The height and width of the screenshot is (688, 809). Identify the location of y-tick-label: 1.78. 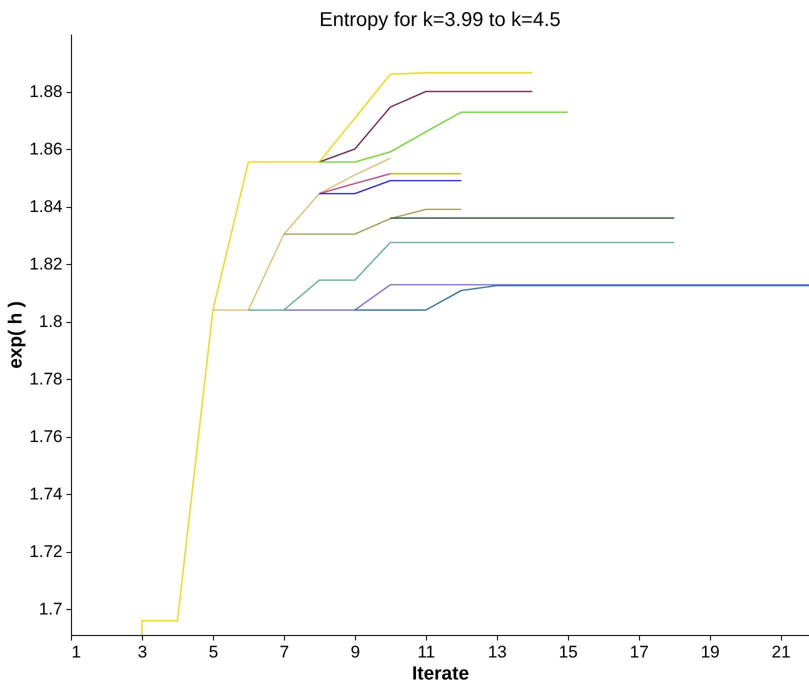
(45, 379).